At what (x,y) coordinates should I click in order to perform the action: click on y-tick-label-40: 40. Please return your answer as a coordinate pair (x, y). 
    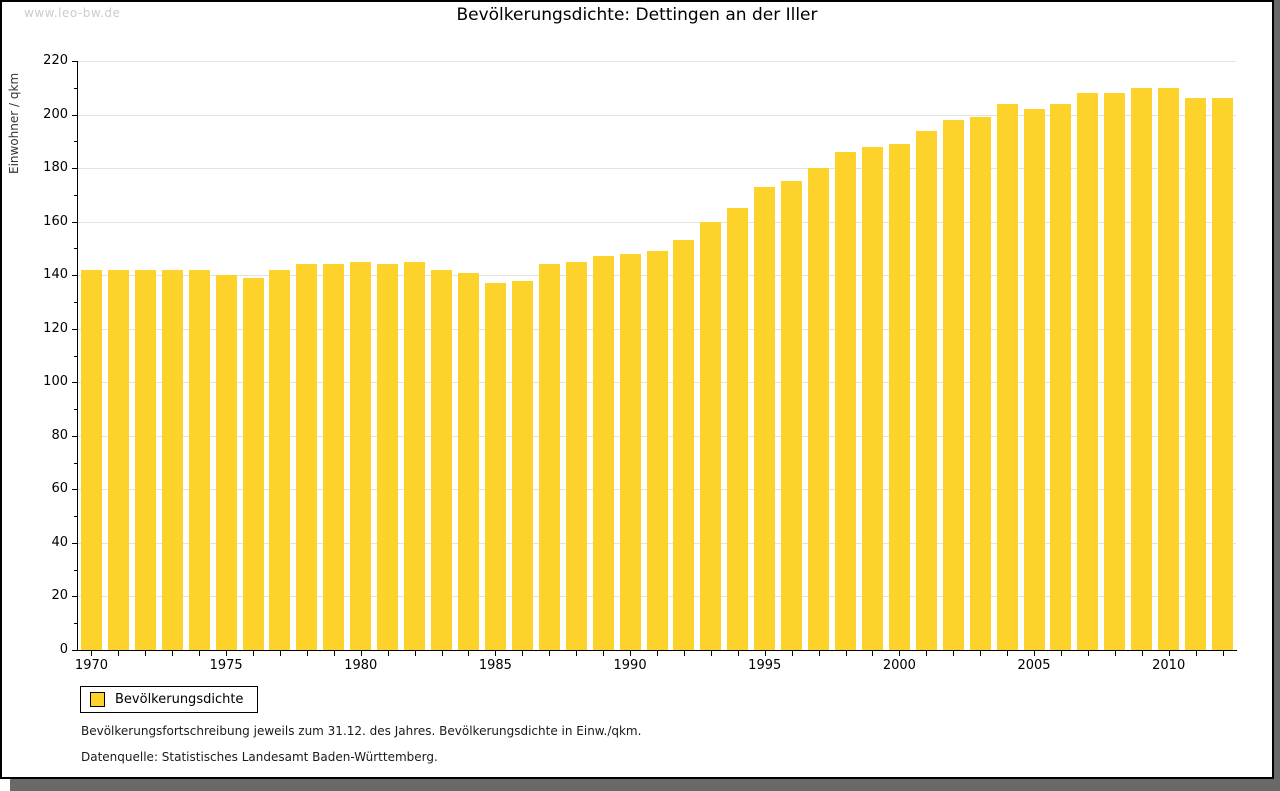
    Looking at the image, I should click on (59, 542).